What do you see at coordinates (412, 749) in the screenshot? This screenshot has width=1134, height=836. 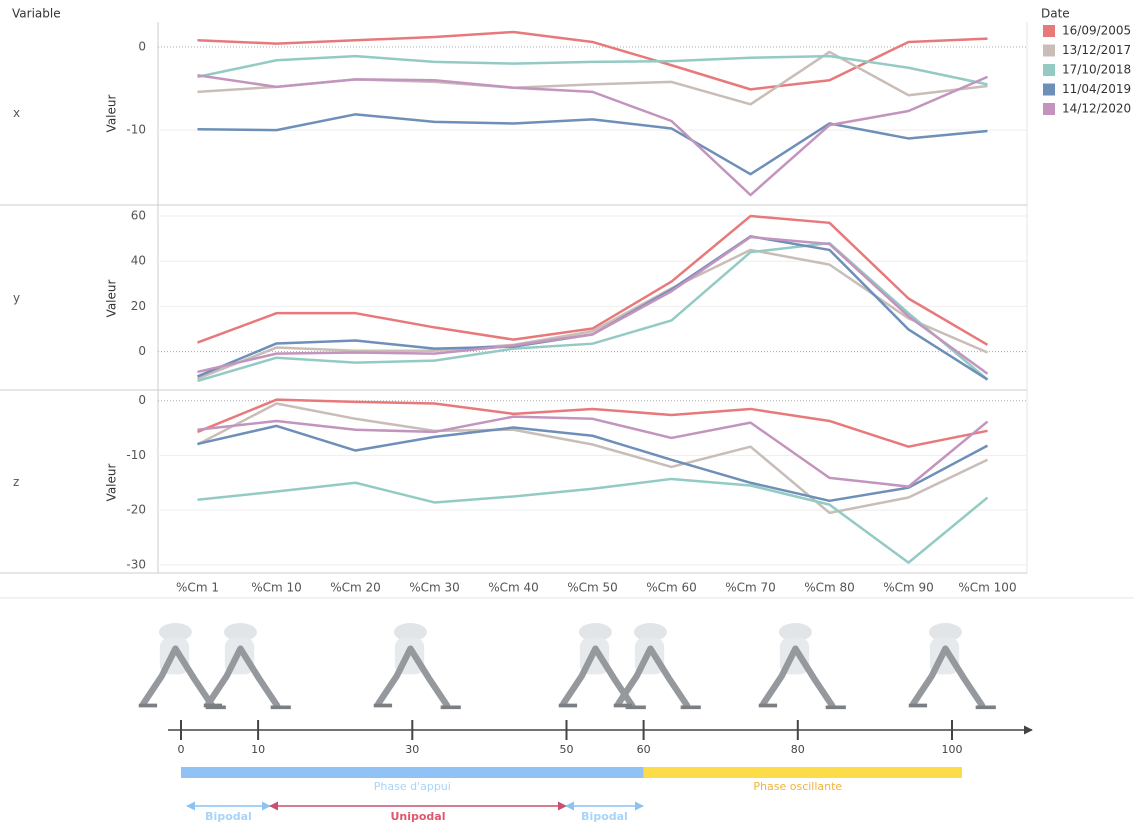 I see `gait-tick-label: 30` at bounding box center [412, 749].